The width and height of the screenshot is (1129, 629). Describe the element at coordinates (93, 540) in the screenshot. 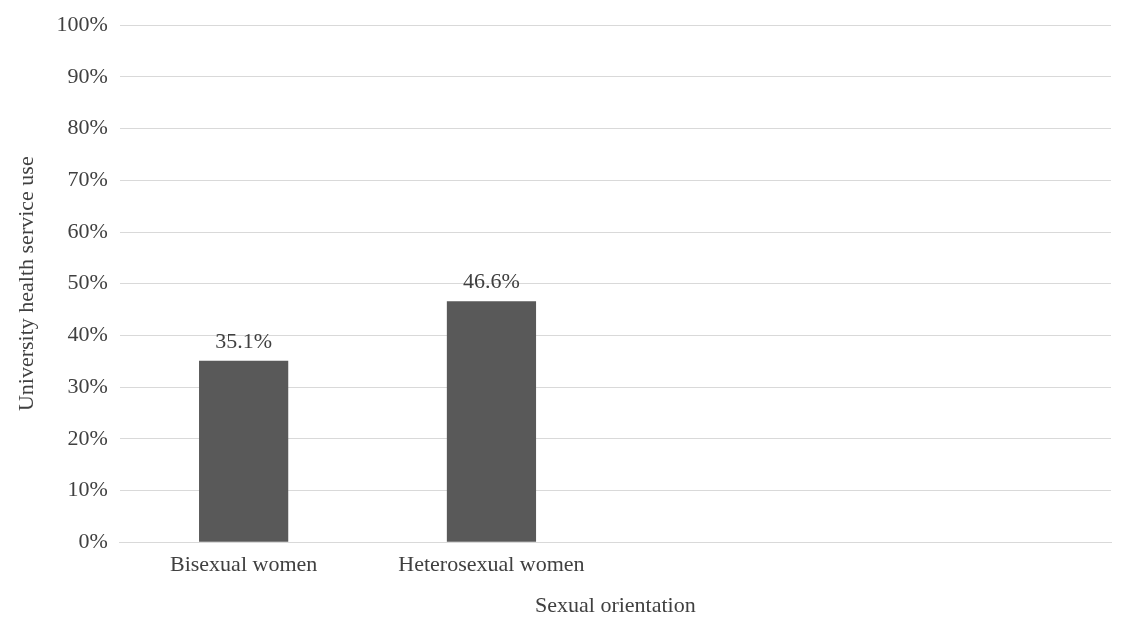

I see `y-tick-label: 0%` at that location.